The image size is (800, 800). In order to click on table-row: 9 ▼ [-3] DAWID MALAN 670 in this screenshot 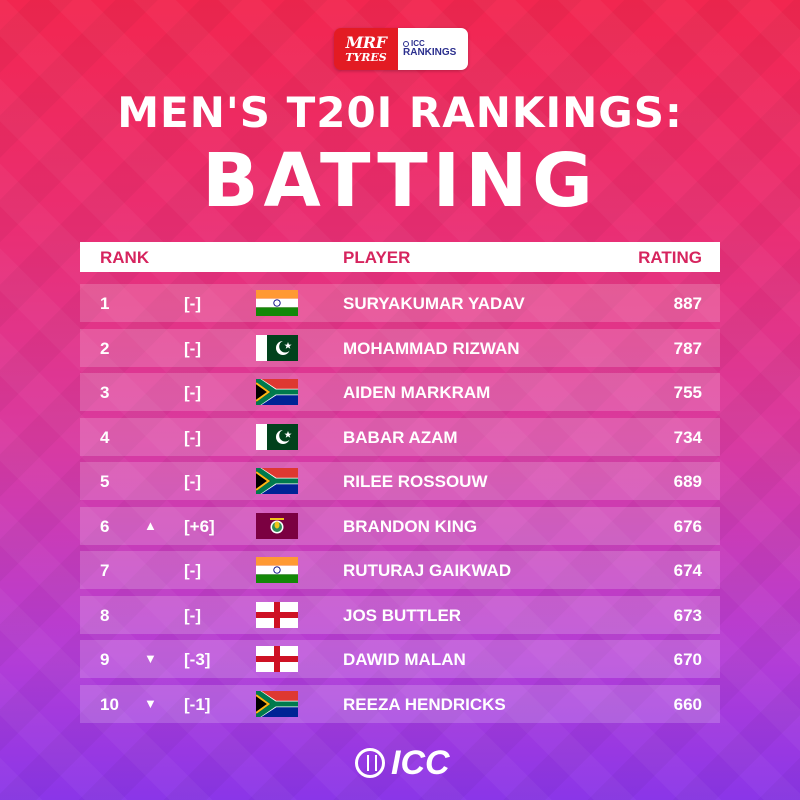, I will do `click(400, 659)`.